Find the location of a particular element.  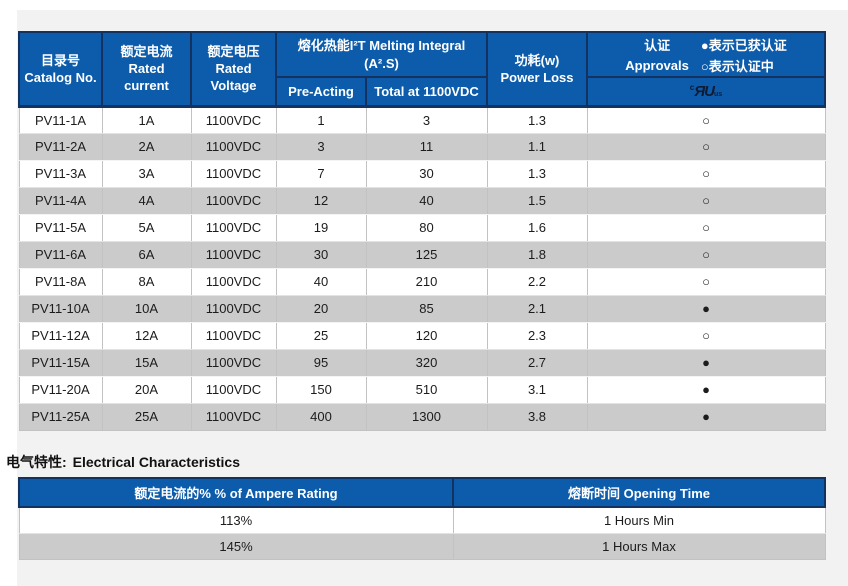

col-header-opening-time: 熔断时间 Opening Time is located at coordinates (639, 492).